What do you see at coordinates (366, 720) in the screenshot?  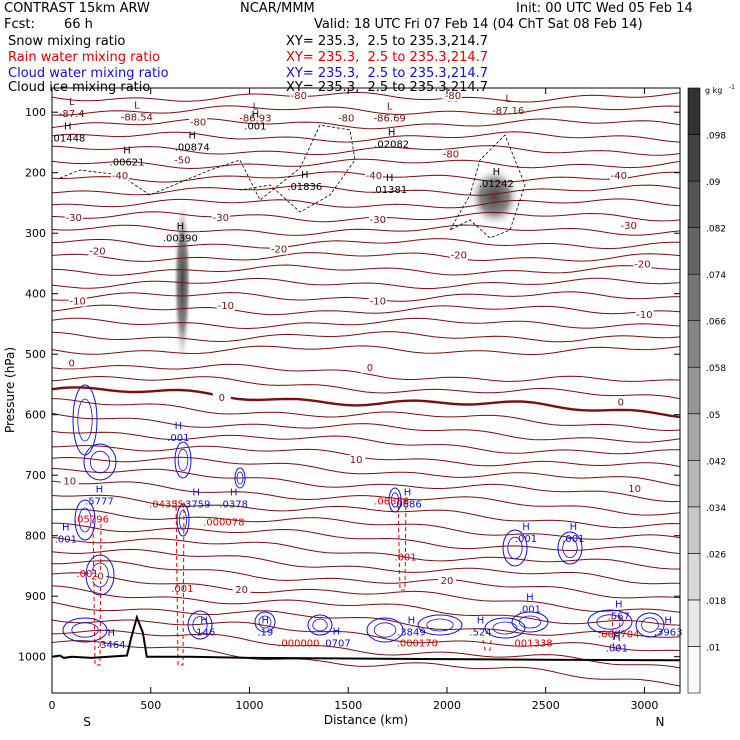 I see `x-axis-label: Distance (km)` at bounding box center [366, 720].